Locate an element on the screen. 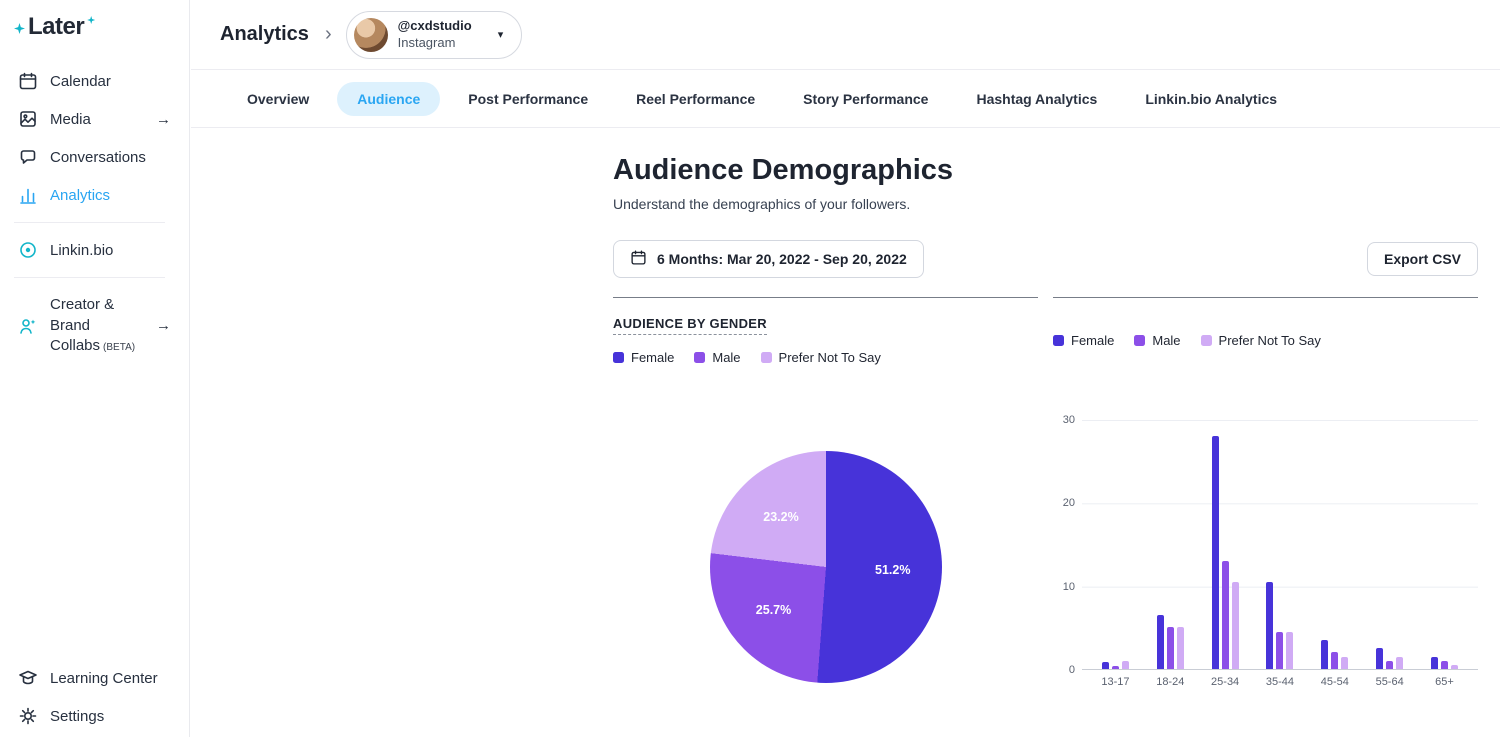 Image resolution: width=1500 pixels, height=737 pixels. sidebar-item-analytics: Analytics is located at coordinates (94, 195).